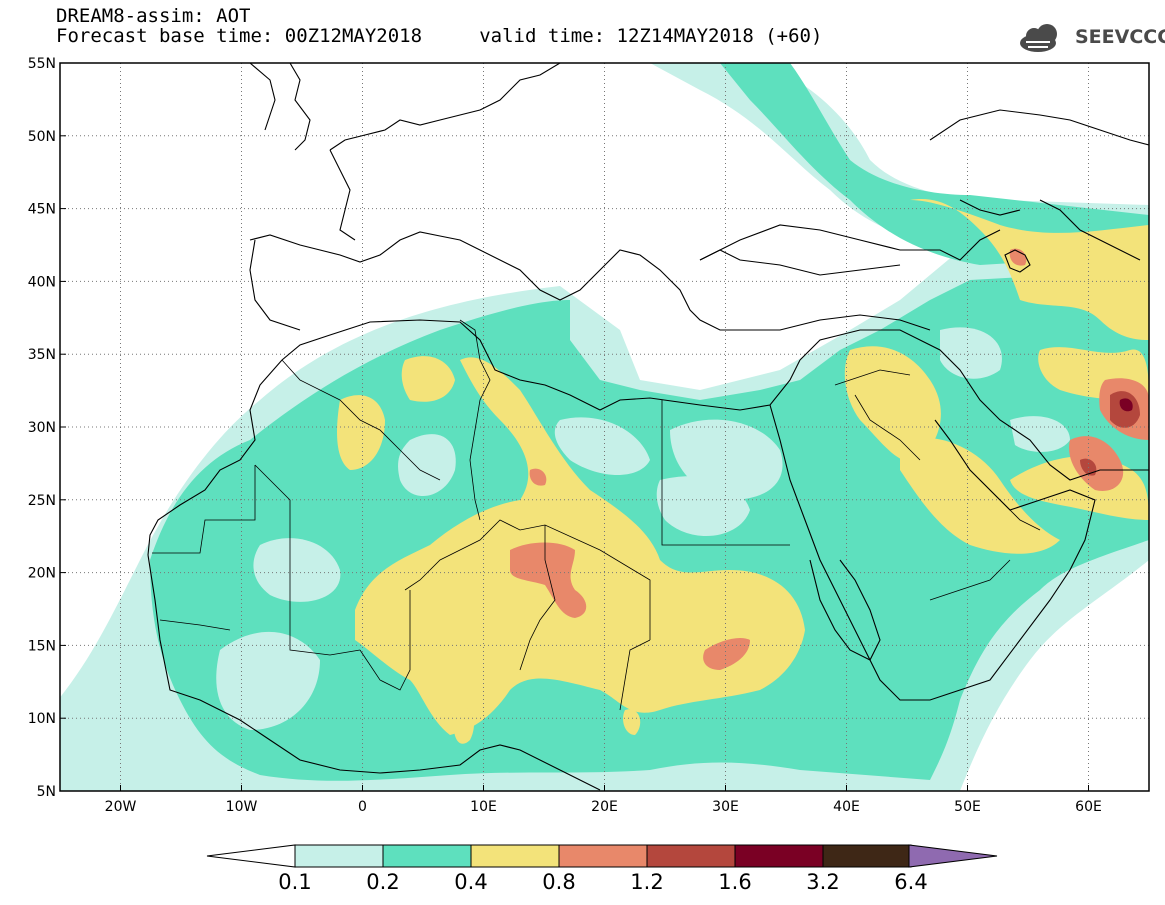  What do you see at coordinates (953, 856) in the screenshot?
I see `colorbar-over-arrow` at bounding box center [953, 856].